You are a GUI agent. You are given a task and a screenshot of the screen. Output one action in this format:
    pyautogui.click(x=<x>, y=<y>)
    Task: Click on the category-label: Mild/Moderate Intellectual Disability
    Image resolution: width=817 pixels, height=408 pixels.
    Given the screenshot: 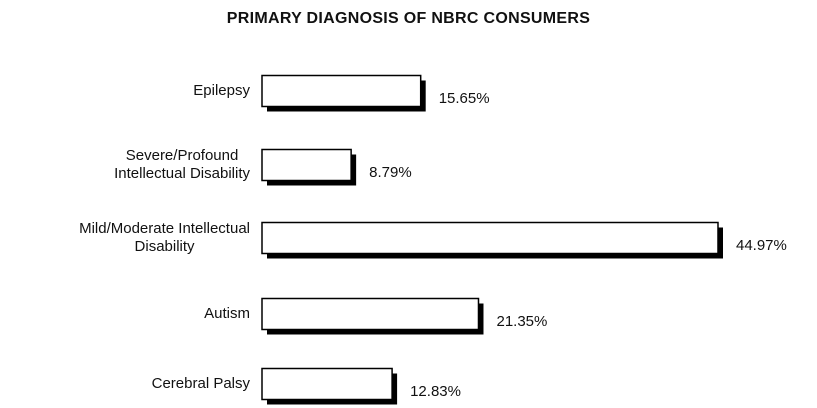 What is the action you would take?
    pyautogui.click(x=164, y=237)
    